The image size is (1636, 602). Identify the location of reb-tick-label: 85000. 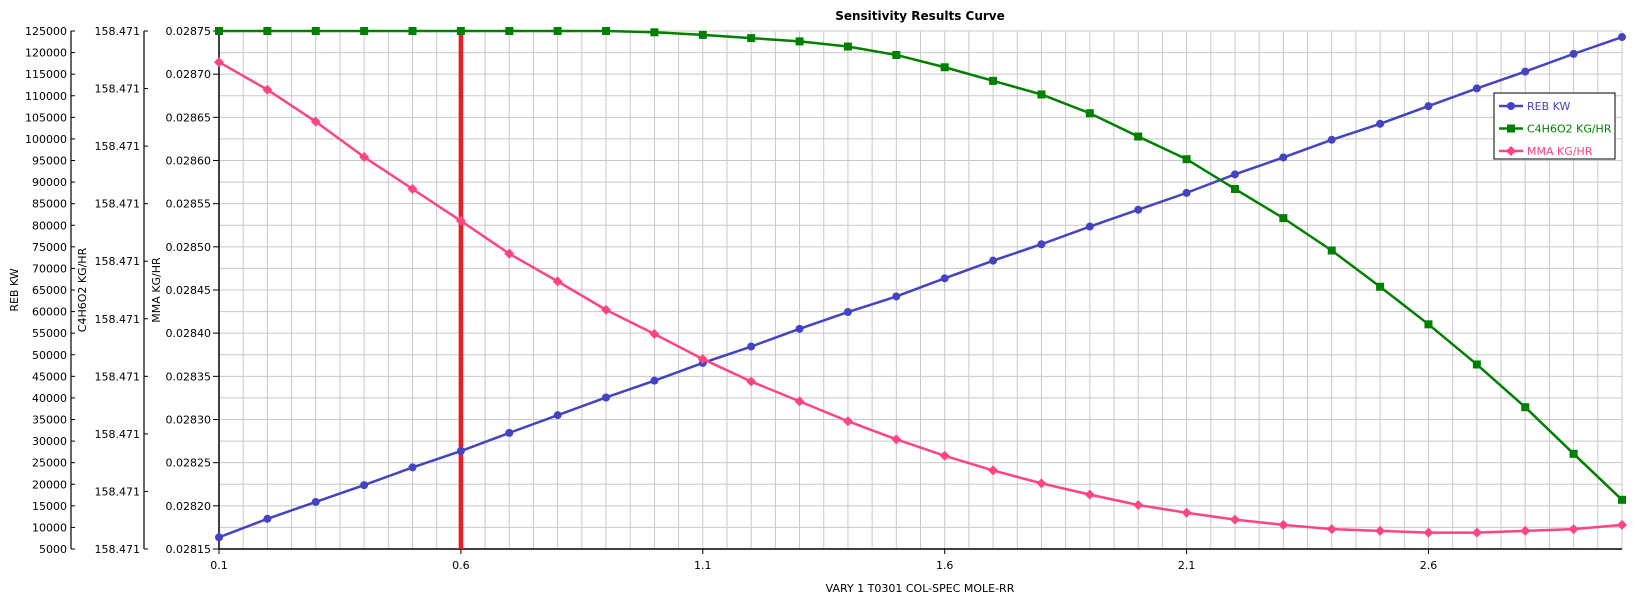
(49, 204).